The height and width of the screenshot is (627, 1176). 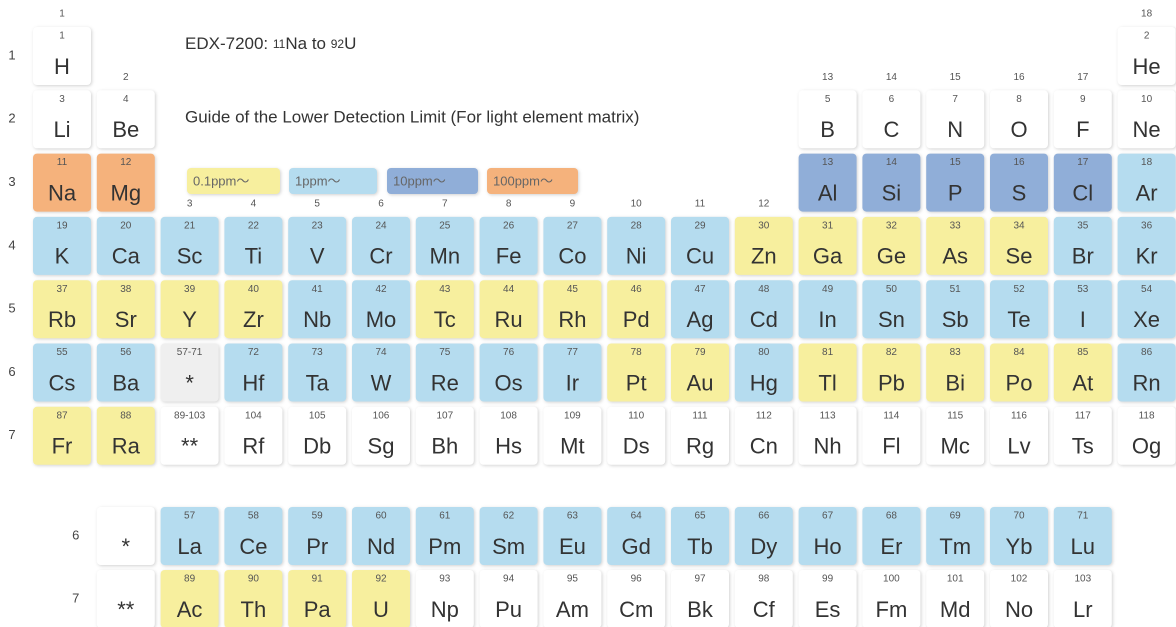 What do you see at coordinates (445, 382) in the screenshot?
I see `element-symbol: Re` at bounding box center [445, 382].